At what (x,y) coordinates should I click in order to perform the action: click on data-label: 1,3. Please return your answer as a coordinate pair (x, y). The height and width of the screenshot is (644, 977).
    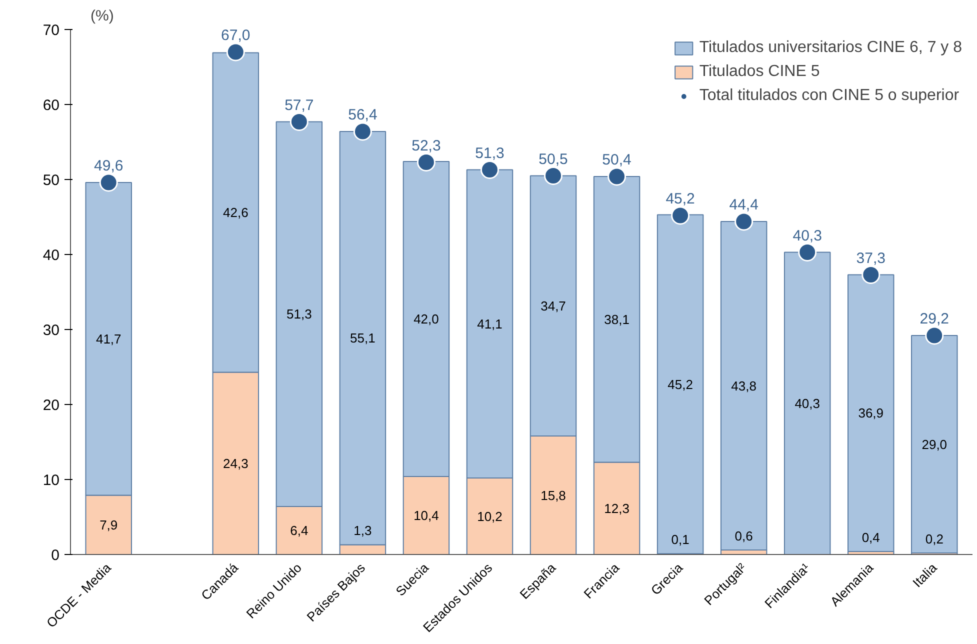
    Looking at the image, I should click on (363, 530).